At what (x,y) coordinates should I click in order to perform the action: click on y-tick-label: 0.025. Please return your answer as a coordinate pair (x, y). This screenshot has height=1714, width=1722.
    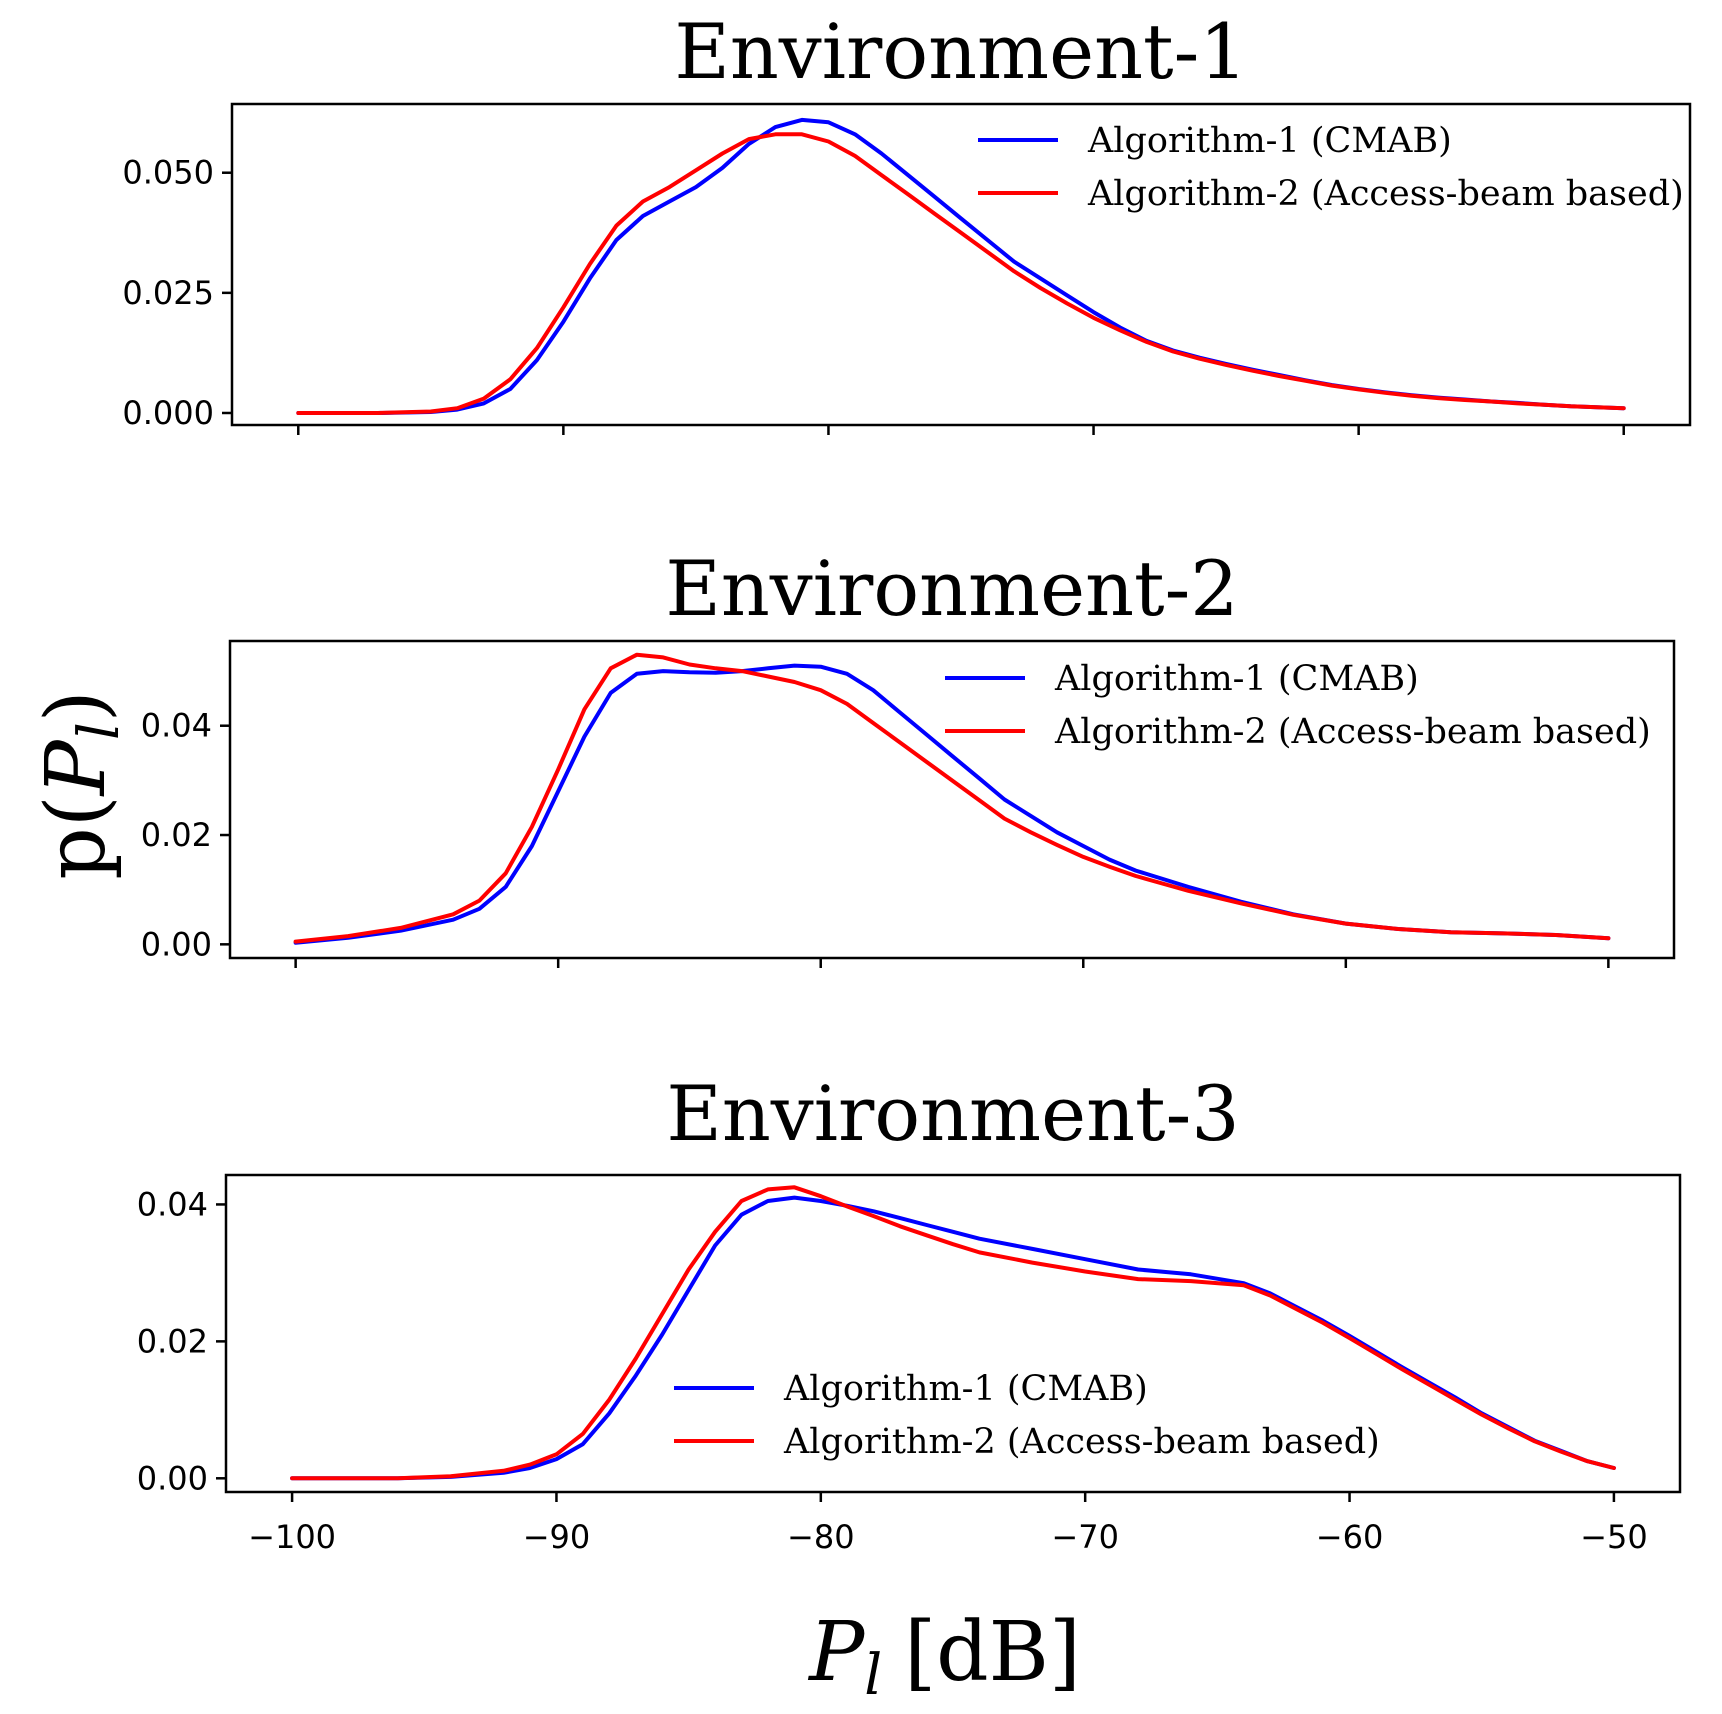
    Looking at the image, I should click on (168, 293).